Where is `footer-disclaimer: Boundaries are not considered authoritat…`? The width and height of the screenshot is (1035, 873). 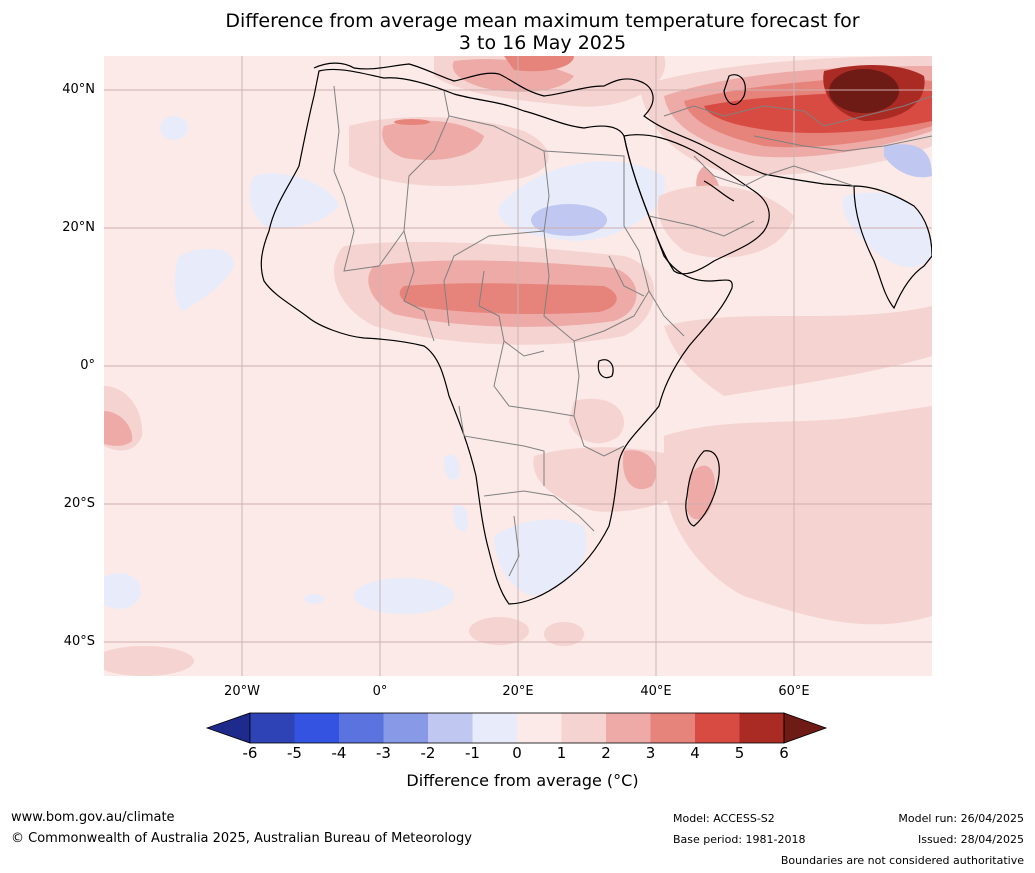 footer-disclaimer: Boundaries are not considered authoritat… is located at coordinates (902, 860).